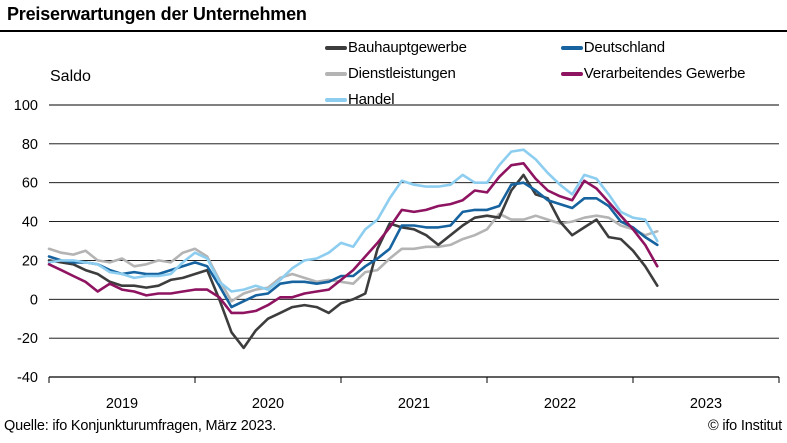  Describe the element at coordinates (30, 223) in the screenshot. I see `y-axis-tick-label: 40` at that location.